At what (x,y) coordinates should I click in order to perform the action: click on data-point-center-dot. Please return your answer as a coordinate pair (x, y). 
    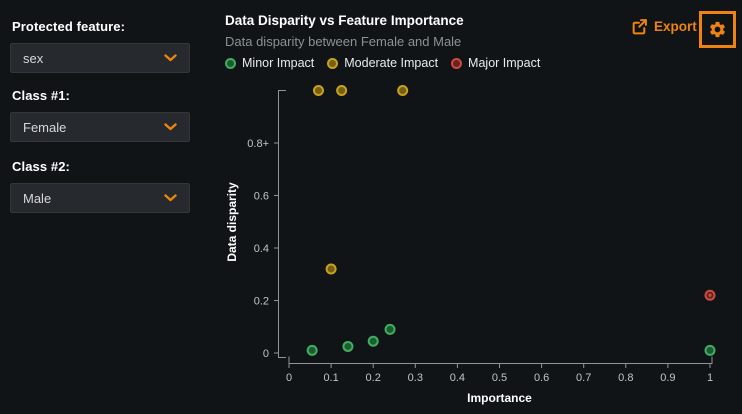
    Looking at the image, I should click on (710, 295).